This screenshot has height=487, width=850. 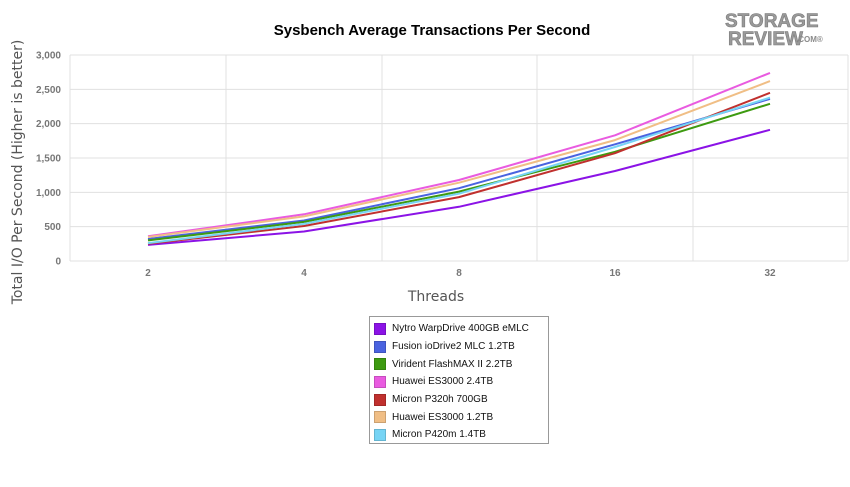 What do you see at coordinates (443, 382) in the screenshot?
I see `legend-label: Huawei ES3000 2.4TB` at bounding box center [443, 382].